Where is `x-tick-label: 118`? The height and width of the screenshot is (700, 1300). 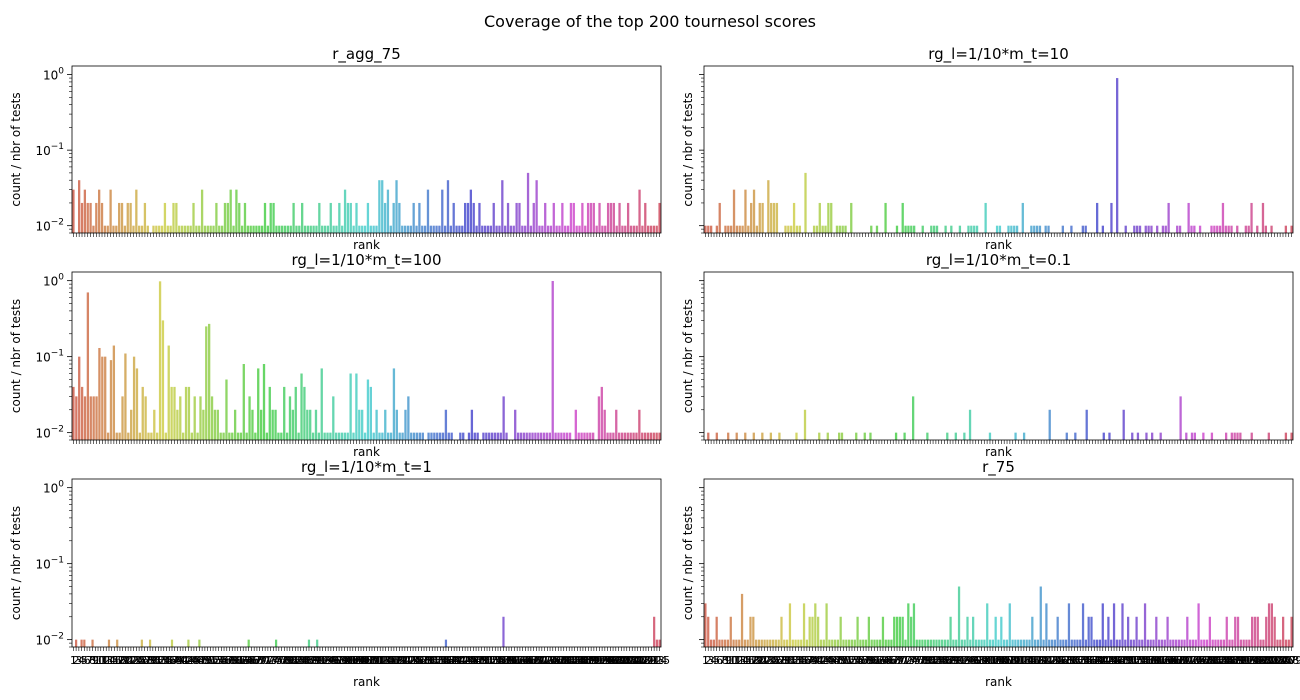
x-tick-label: 118 is located at coordinates (393, 660).